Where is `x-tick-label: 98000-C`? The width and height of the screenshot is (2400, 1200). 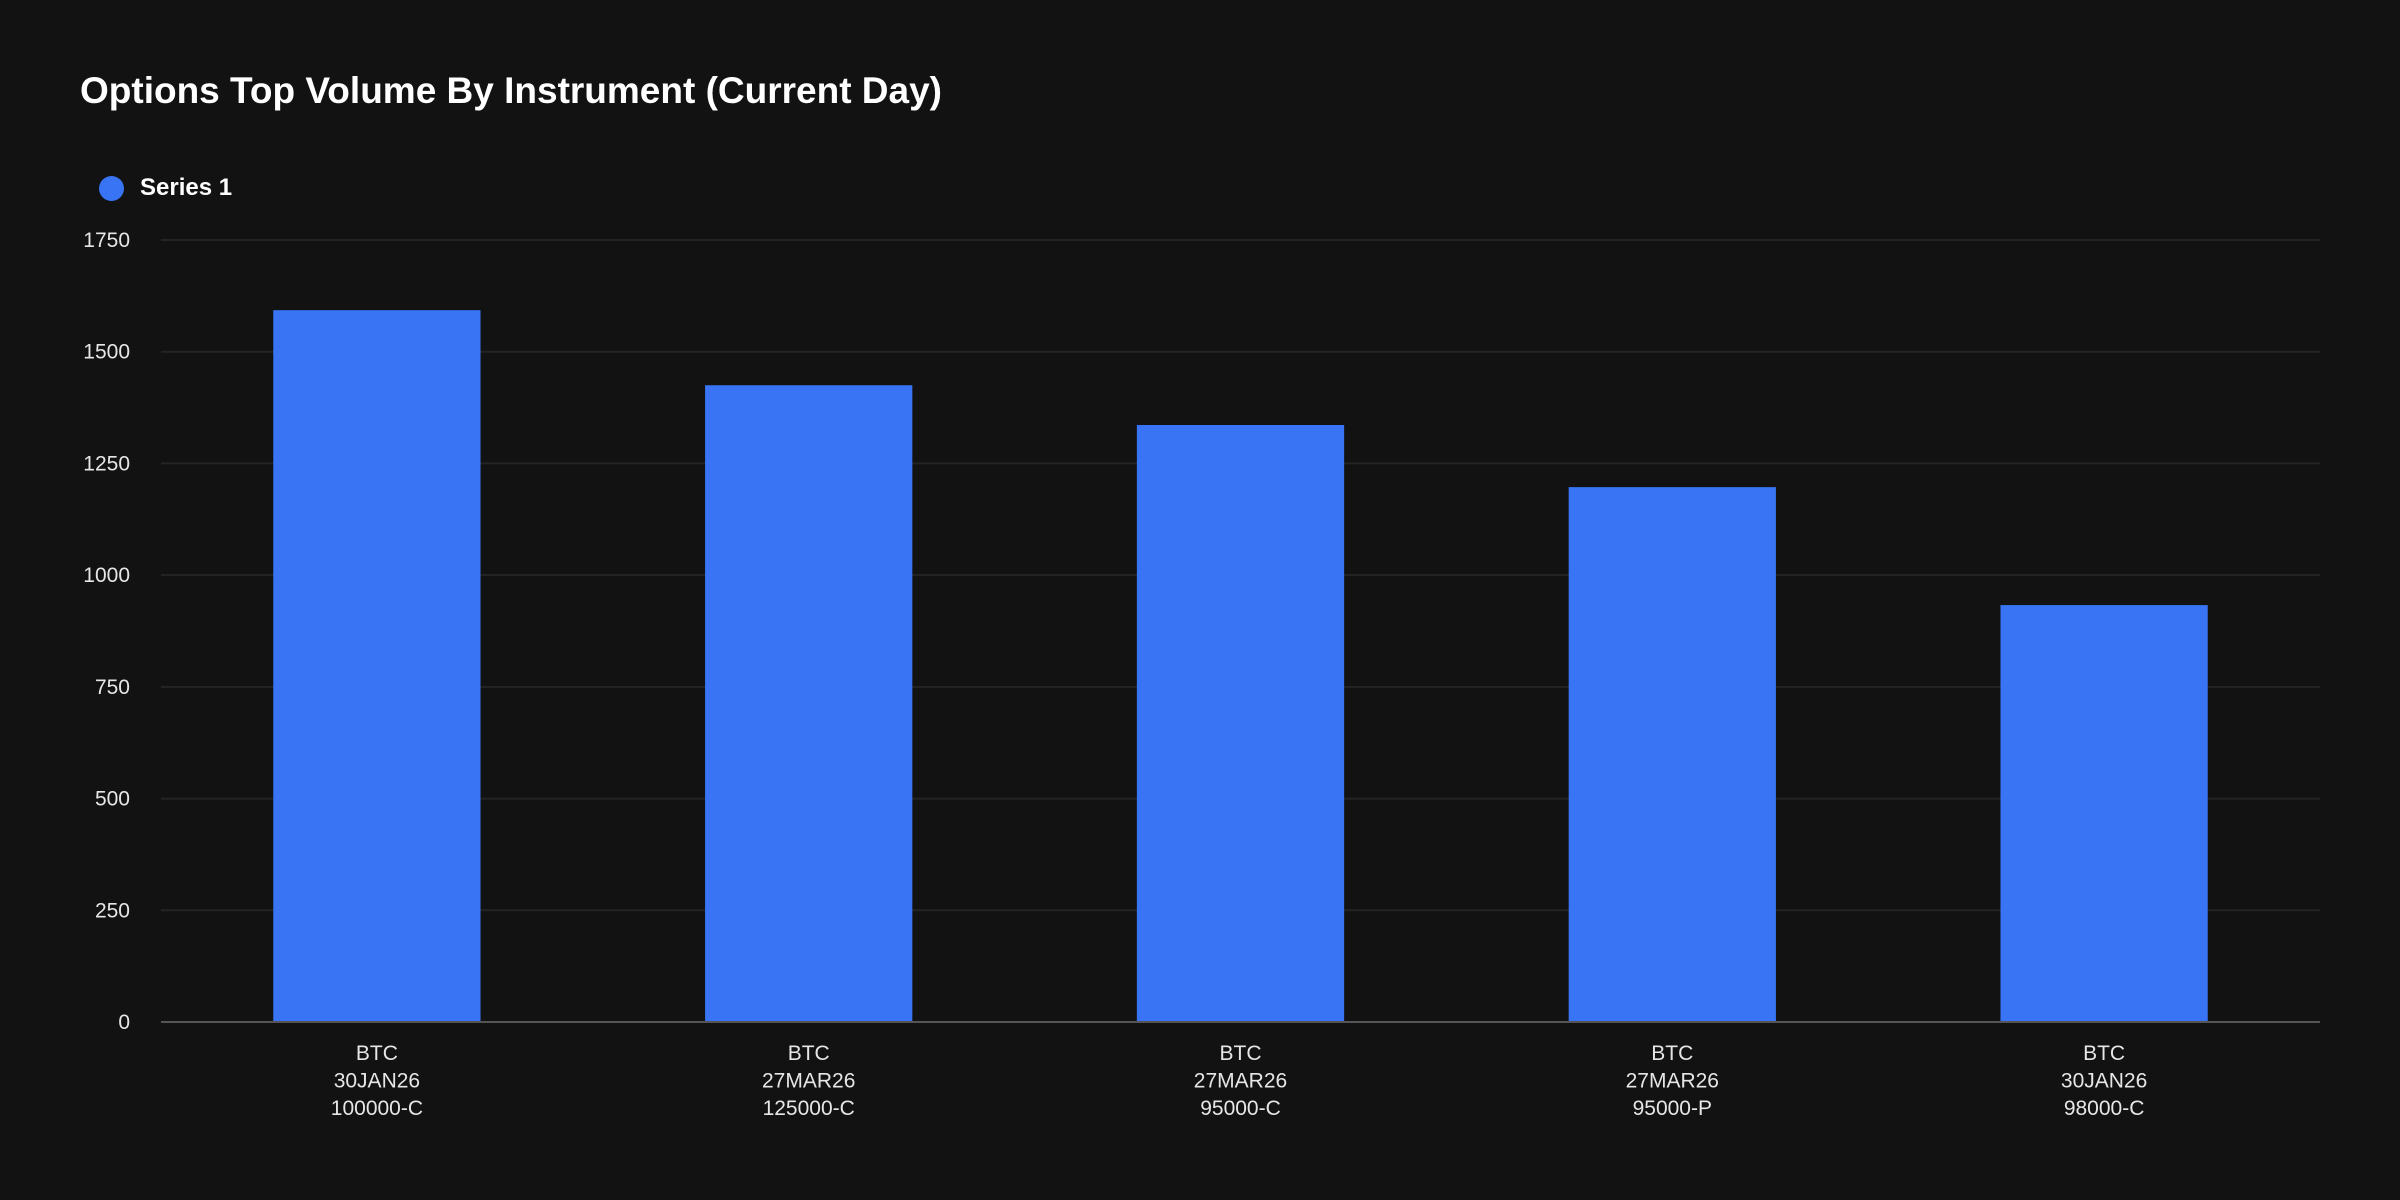
x-tick-label: 98000-C is located at coordinates (2104, 1108).